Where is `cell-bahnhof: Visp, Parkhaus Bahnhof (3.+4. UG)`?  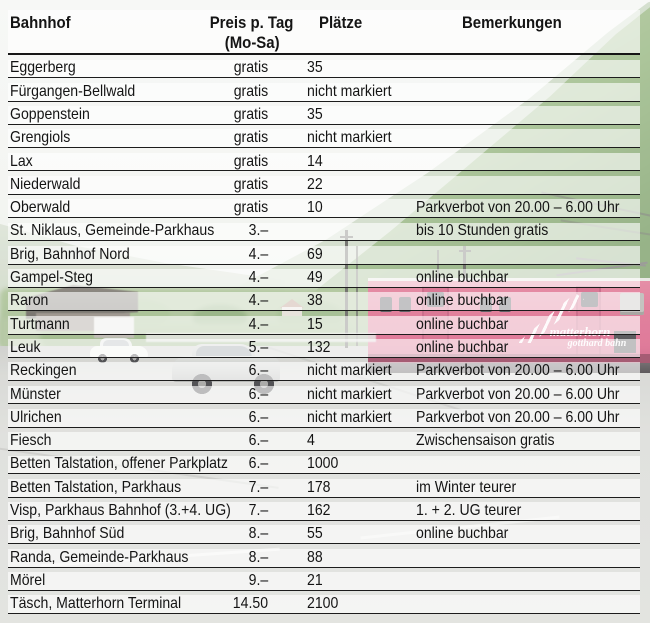
cell-bahnhof: Visp, Parkhaus Bahnhof (3.+4. UG) is located at coordinates (120, 511).